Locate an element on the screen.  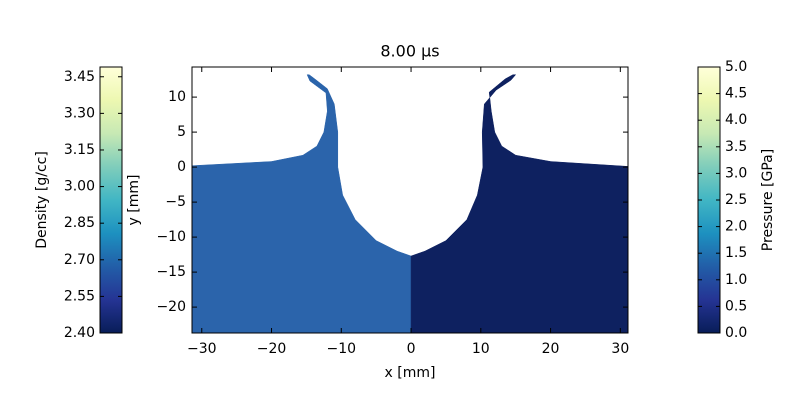
y-tick-label: 5 is located at coordinates (181, 132).